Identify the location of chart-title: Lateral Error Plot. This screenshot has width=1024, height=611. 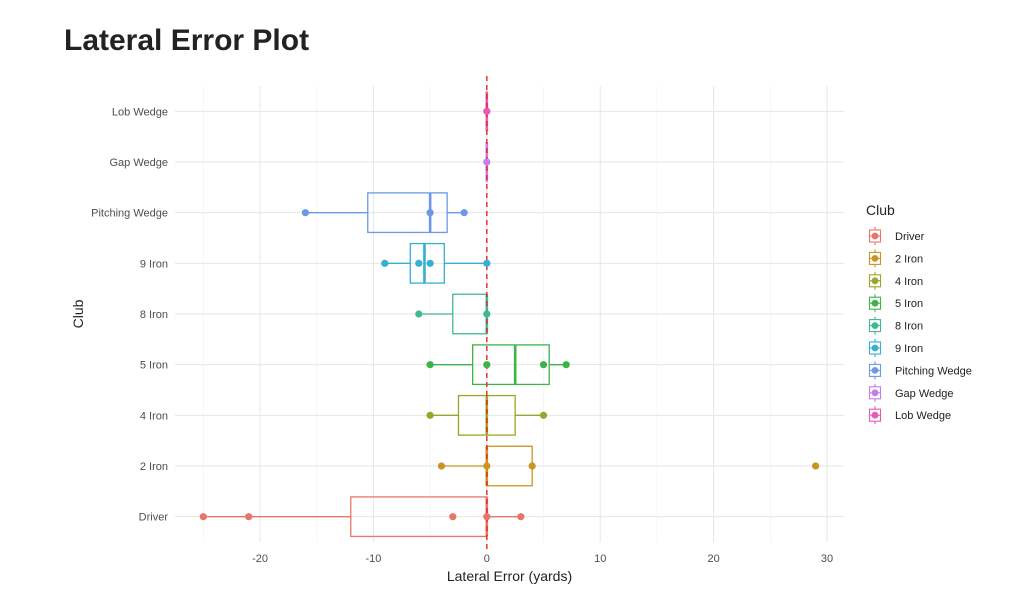
(187, 40).